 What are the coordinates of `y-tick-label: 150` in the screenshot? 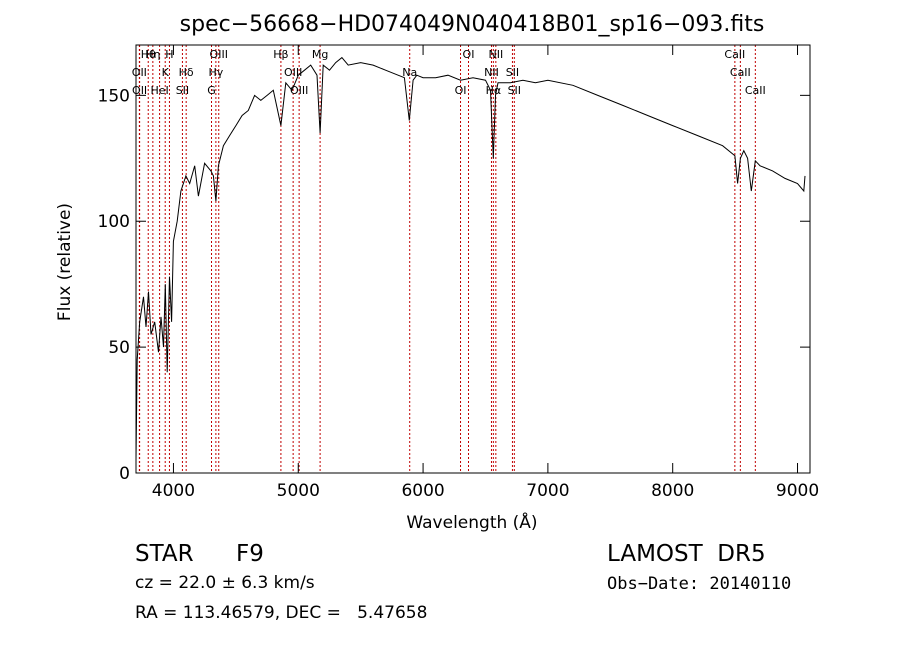 It's located at (114, 96).